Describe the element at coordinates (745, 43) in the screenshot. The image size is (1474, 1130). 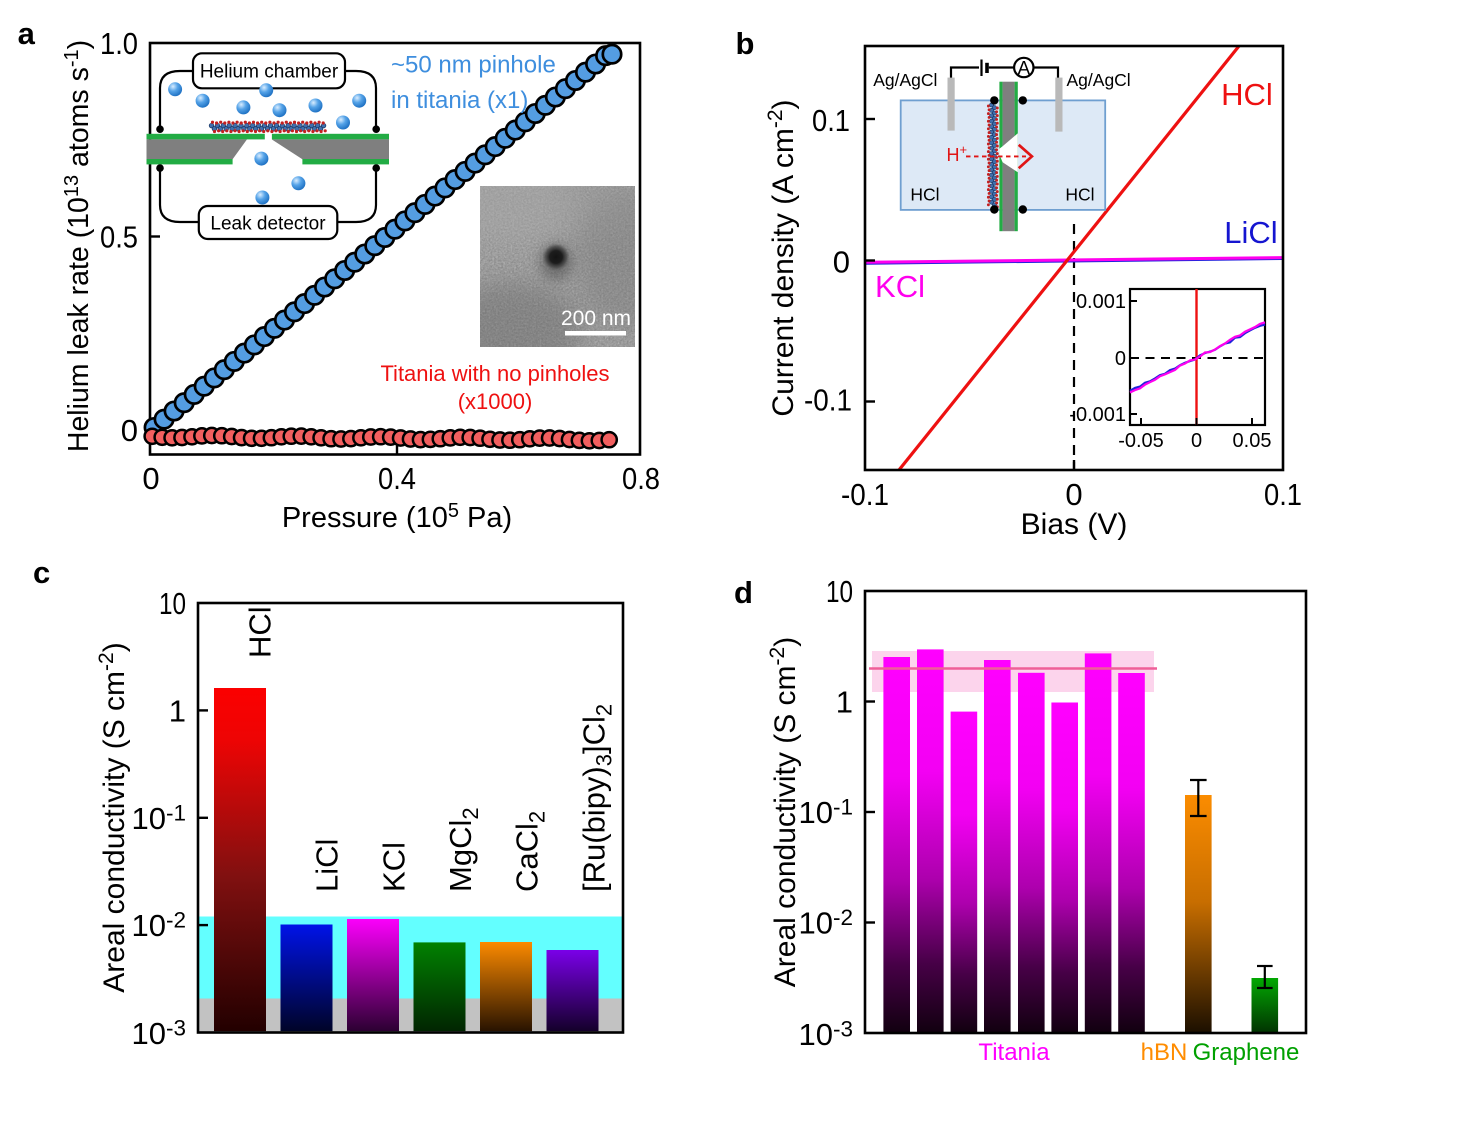
I see `svg-text: b` at that location.